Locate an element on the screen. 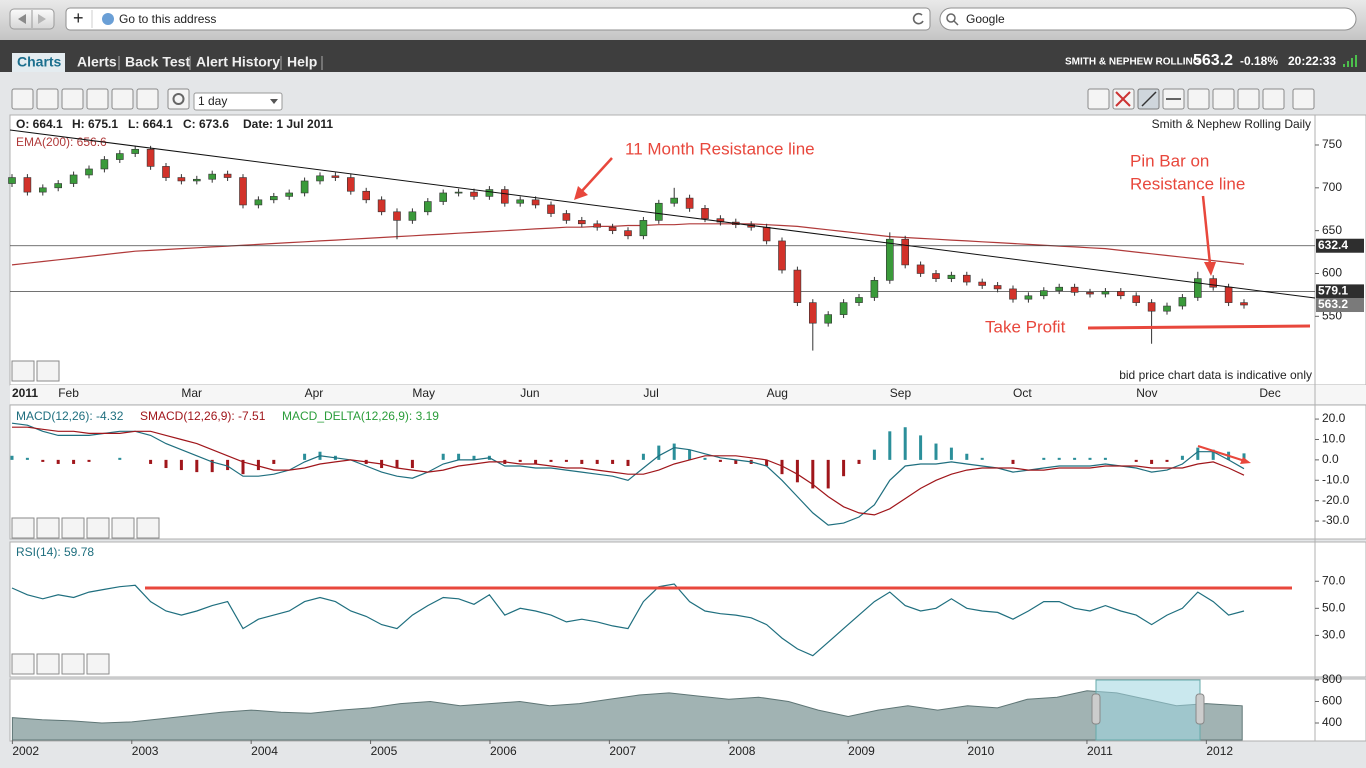 This screenshot has width=1366, height=768. x-tick-label: May is located at coordinates (423, 393).